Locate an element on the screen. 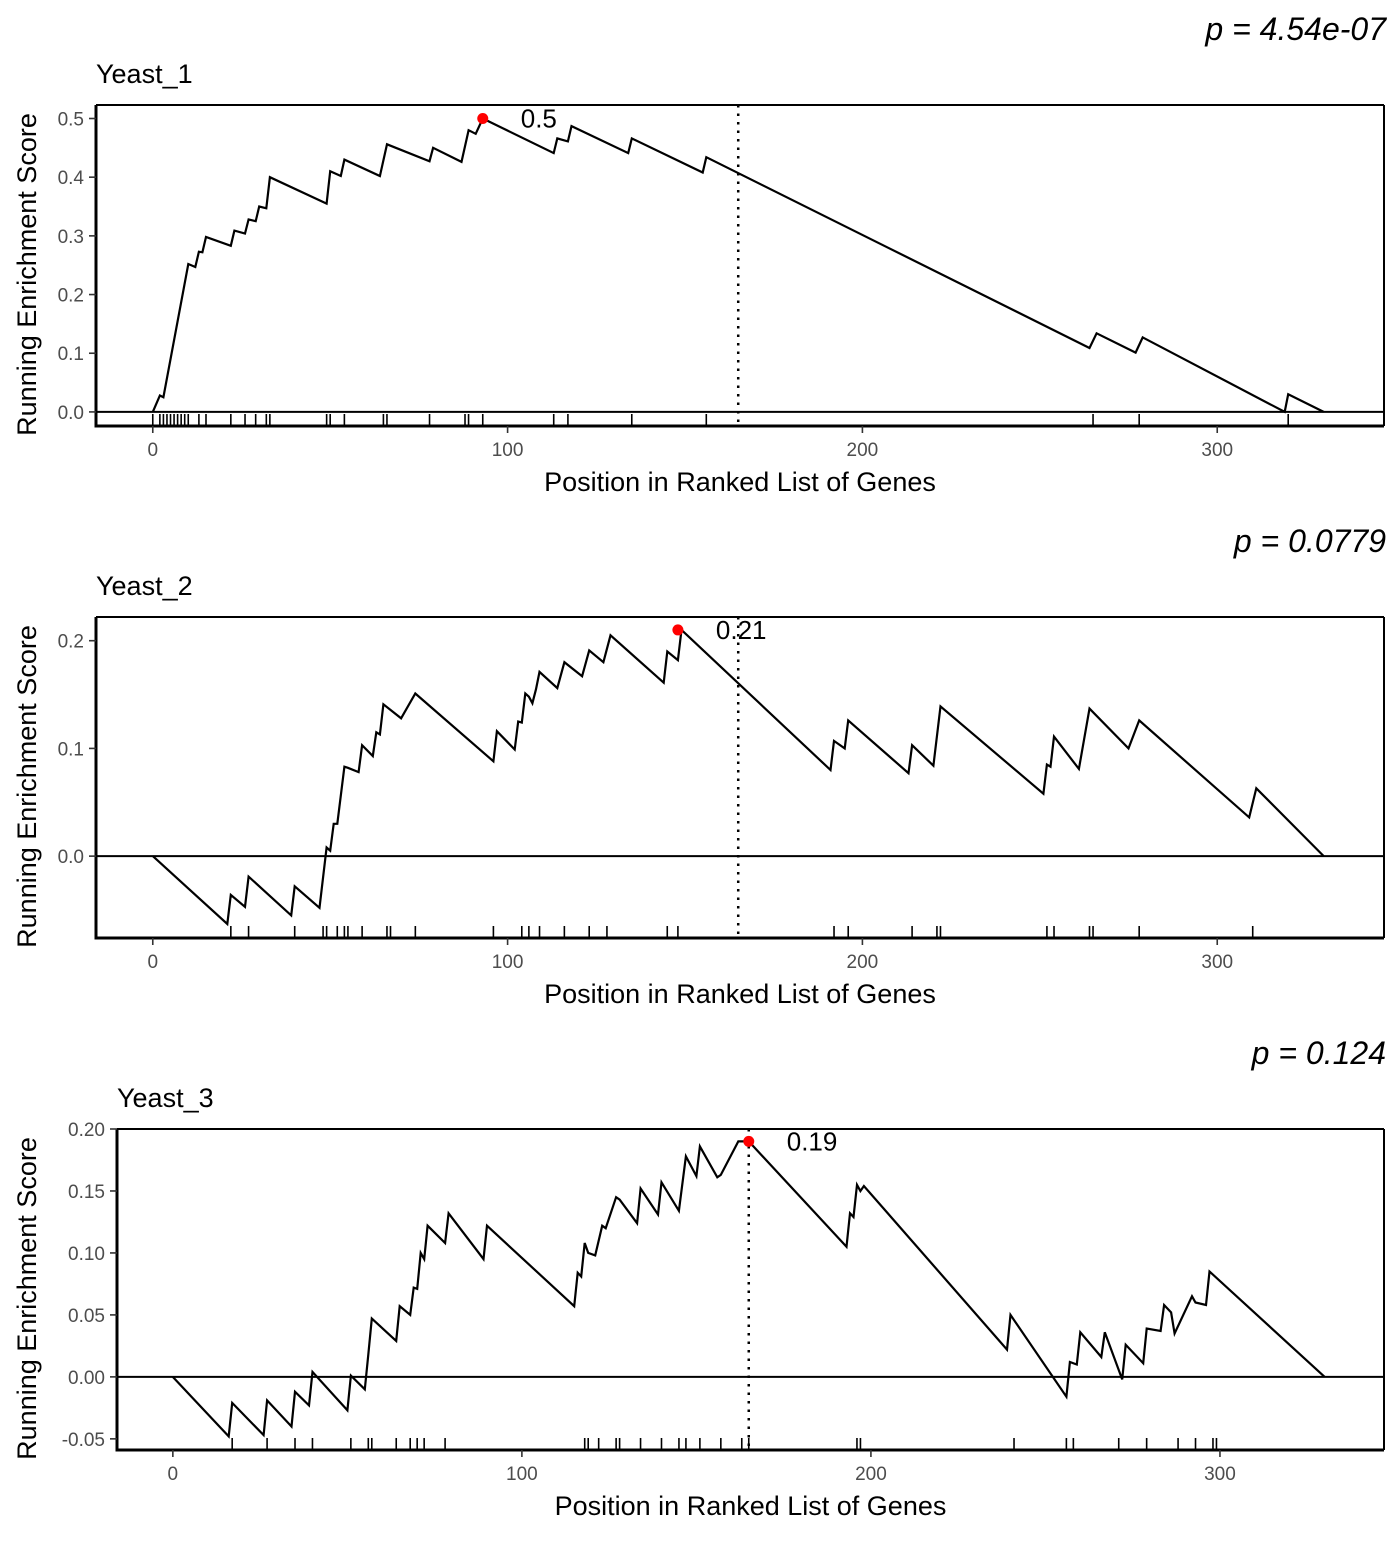 The height and width of the screenshot is (1541, 1400). y-tick-label: -0.05 is located at coordinates (83, 1440).